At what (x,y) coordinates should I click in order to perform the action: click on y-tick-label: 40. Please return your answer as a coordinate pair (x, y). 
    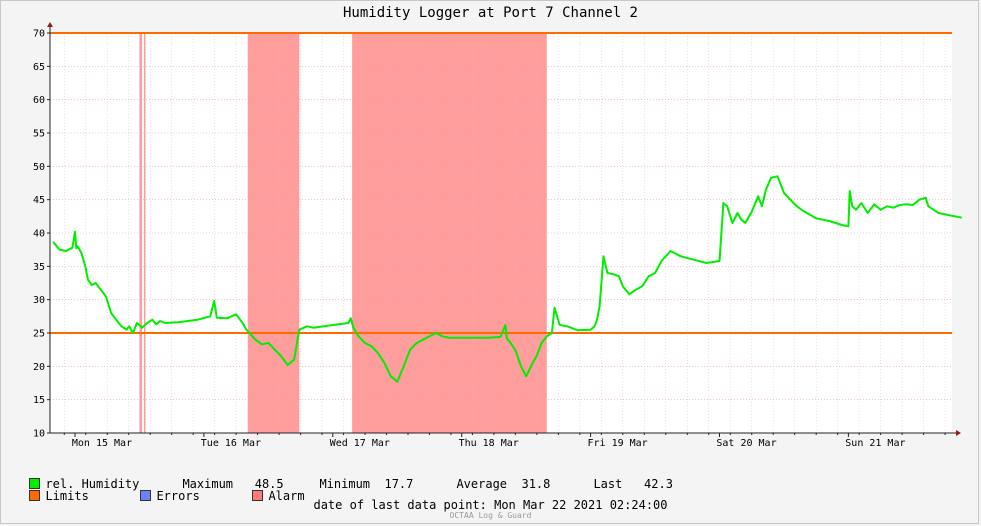
    Looking at the image, I should click on (39, 234).